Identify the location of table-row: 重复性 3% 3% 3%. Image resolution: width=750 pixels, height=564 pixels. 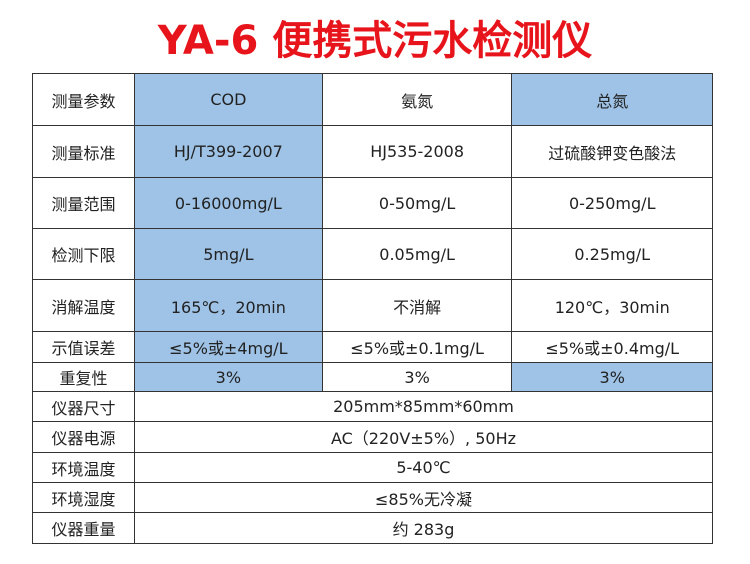
(372, 377).